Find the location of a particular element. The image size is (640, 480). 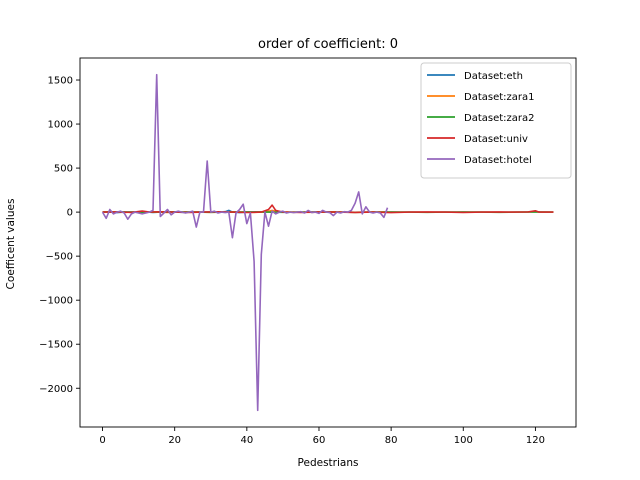

legend-label: Dataset:zara2 is located at coordinates (499, 118).